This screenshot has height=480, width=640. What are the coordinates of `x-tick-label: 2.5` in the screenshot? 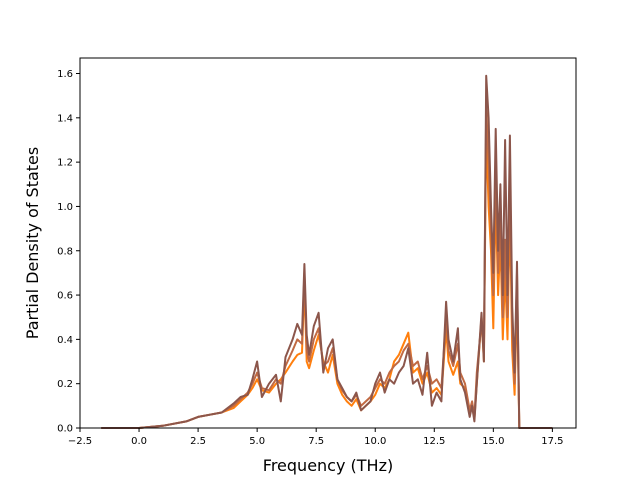 It's located at (198, 441).